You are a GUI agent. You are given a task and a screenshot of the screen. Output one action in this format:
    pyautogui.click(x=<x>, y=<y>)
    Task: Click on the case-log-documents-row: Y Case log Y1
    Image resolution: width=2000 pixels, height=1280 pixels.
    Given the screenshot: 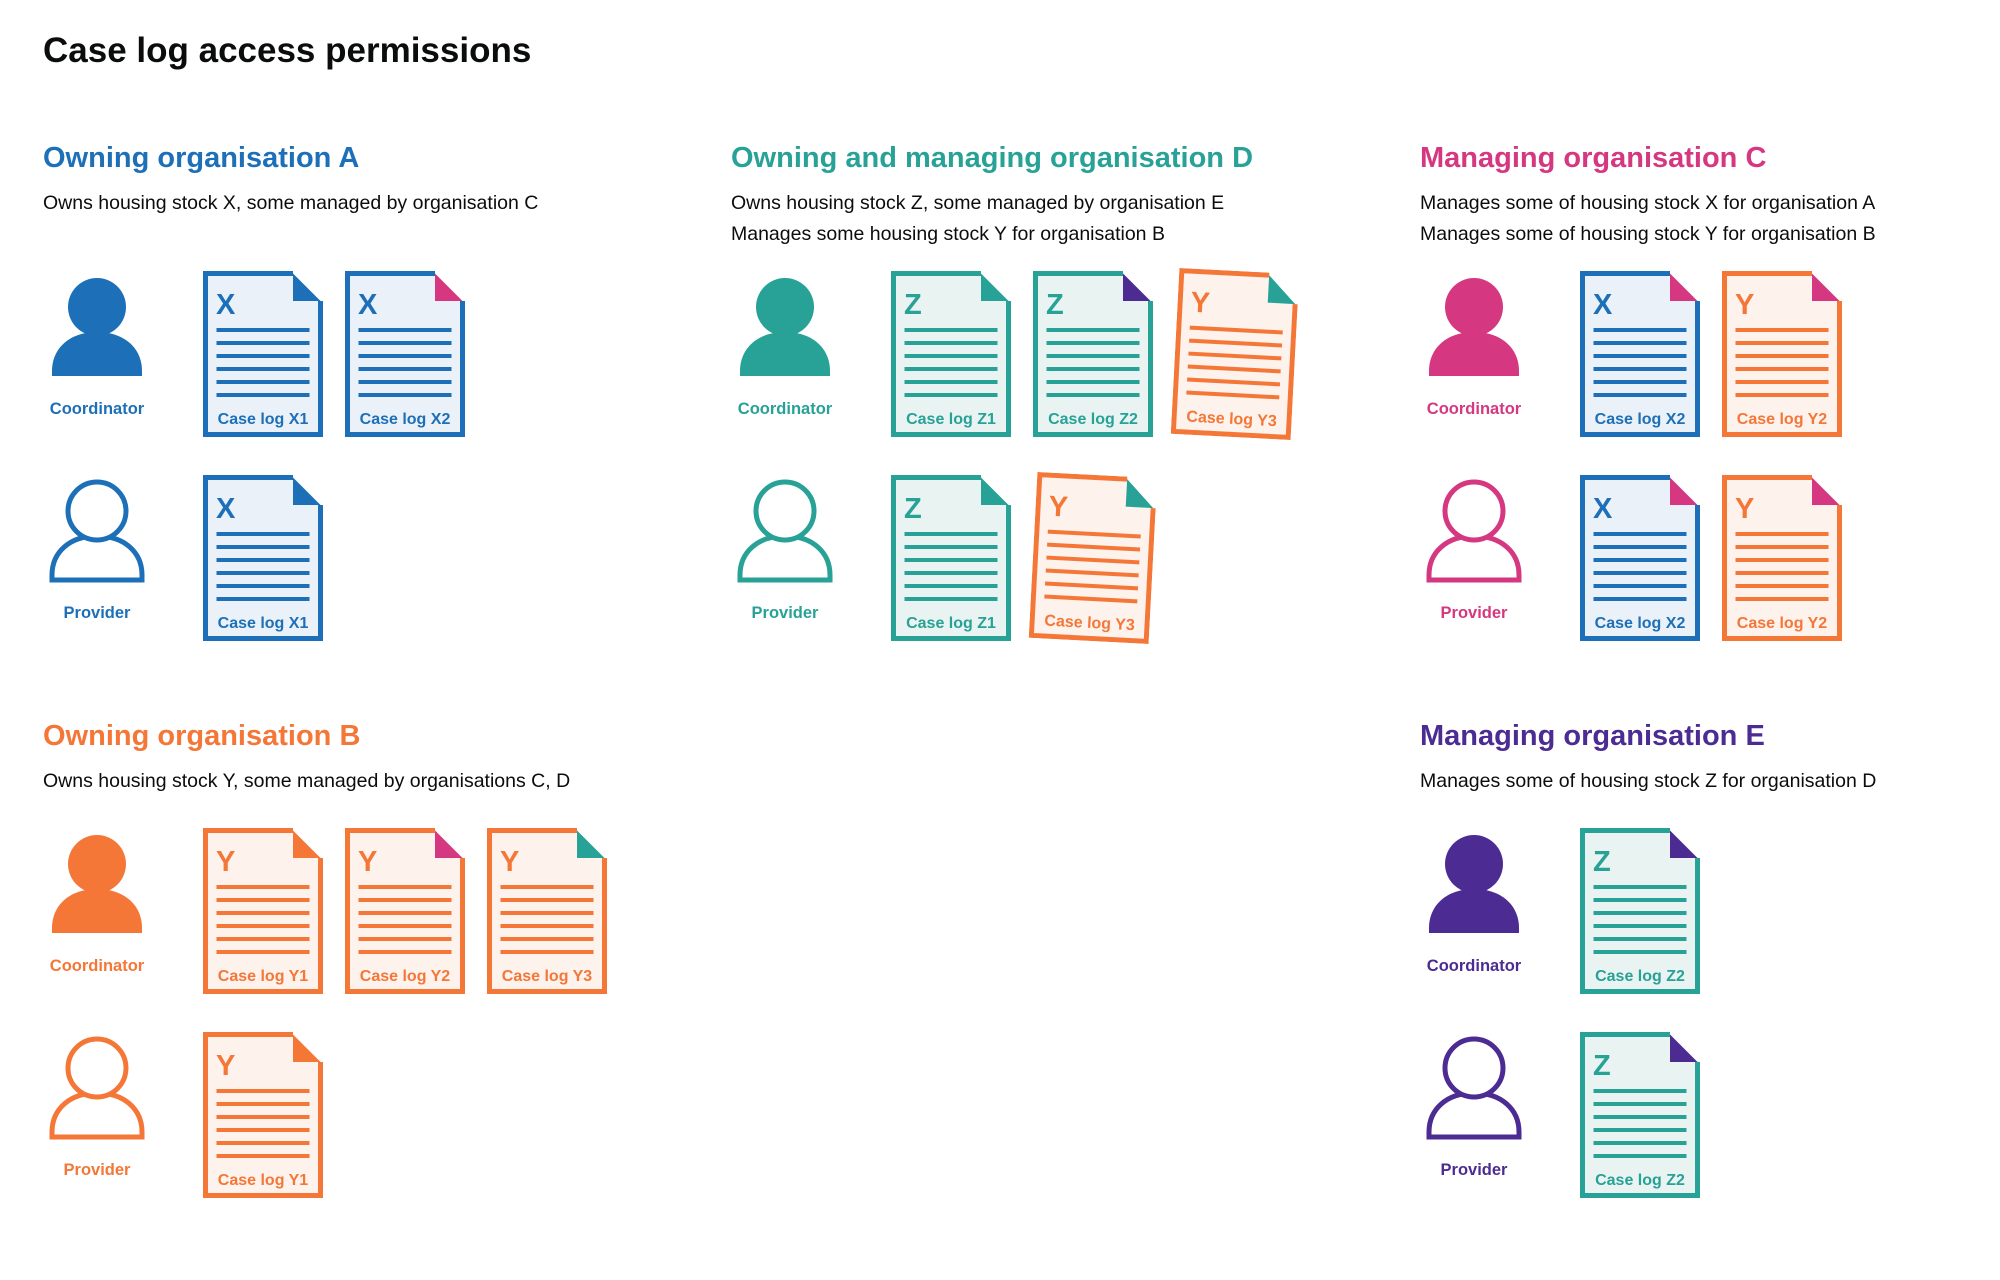 What is the action you would take?
    pyautogui.click(x=263, y=1115)
    